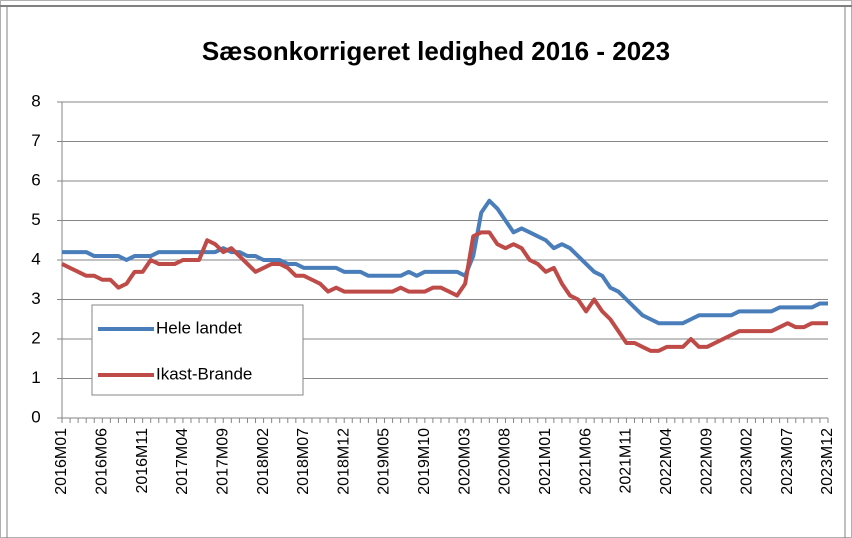  I want to click on x-tick-label: 2023M12, so click(827, 461).